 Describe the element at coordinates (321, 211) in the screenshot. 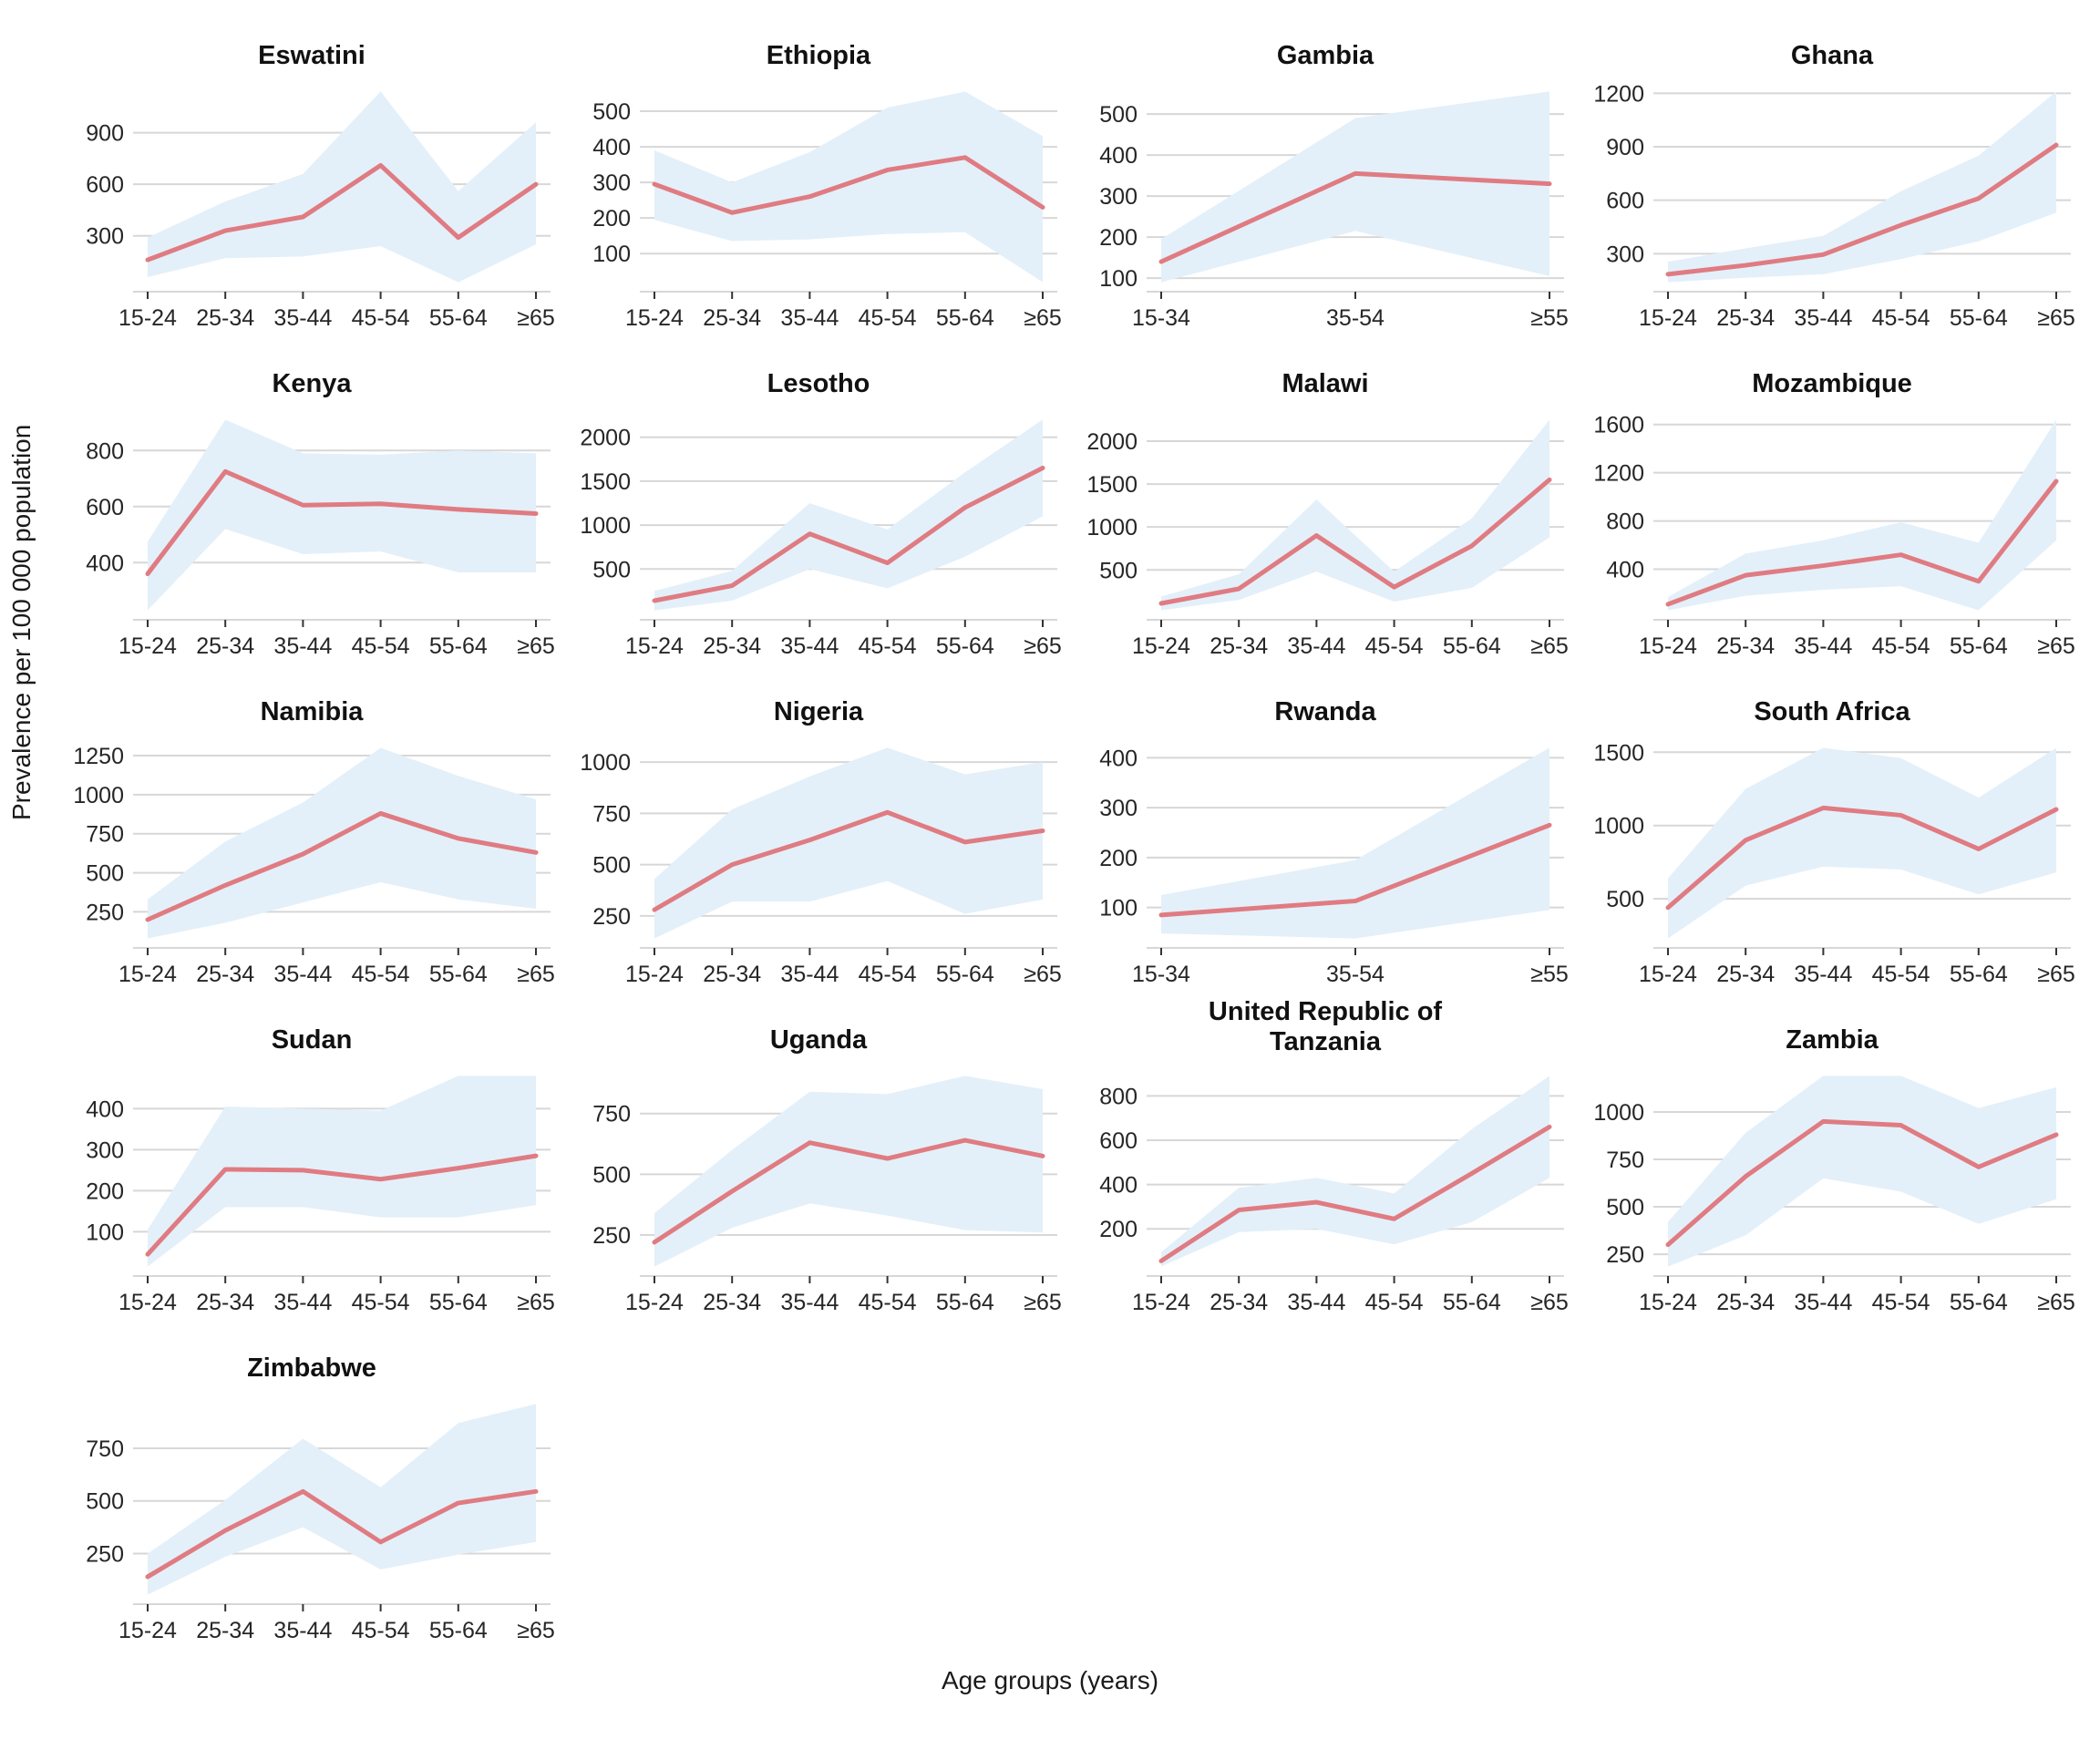

I see `panel-chart: 300 600 900 15-24 25-34 35-44 45-54 55-64 ≥65` at that location.